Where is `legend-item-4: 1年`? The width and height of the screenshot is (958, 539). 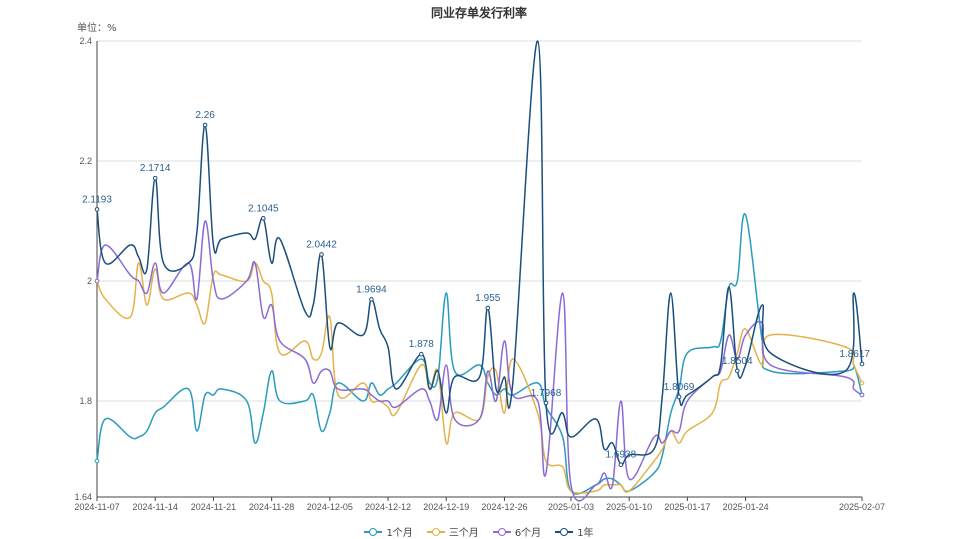
legend-item-4: 1年 is located at coordinates (574, 531).